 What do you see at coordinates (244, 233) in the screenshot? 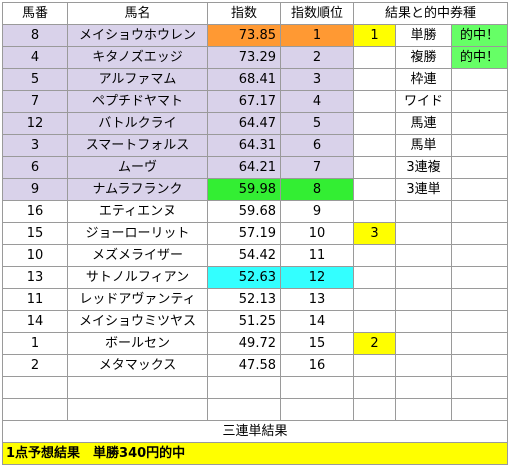
I see `cell-shisu: 57.19` at bounding box center [244, 233].